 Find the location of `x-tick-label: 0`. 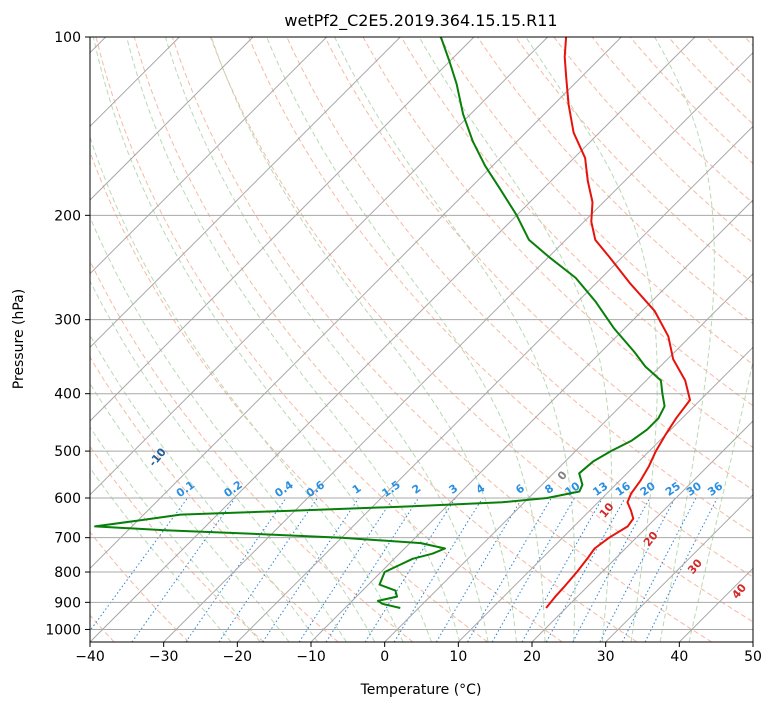

x-tick-label: 0 is located at coordinates (384, 657).